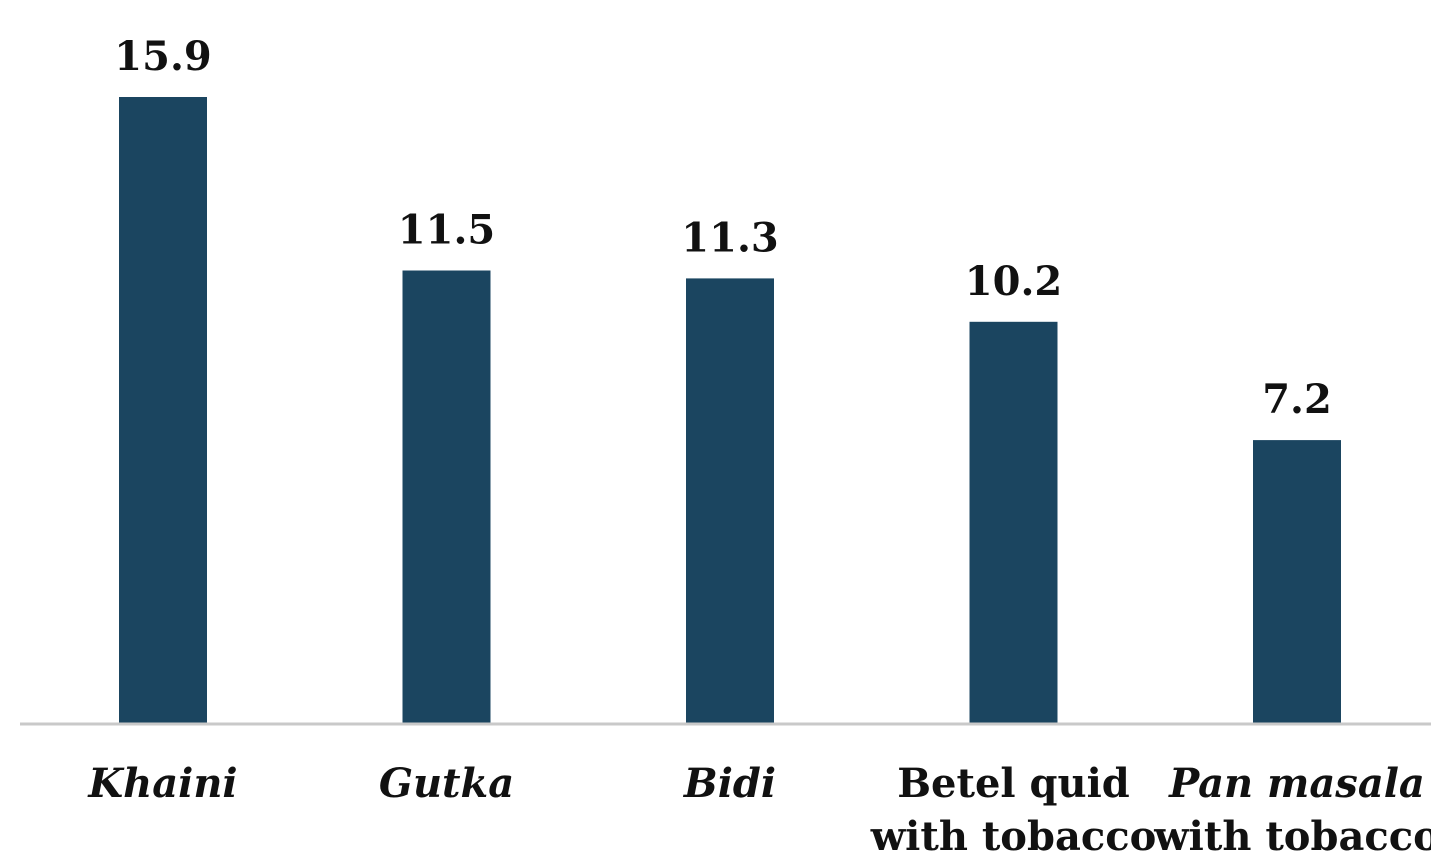 The height and width of the screenshot is (851, 1431). I want to click on data-label-1: 11.5, so click(446, 230).